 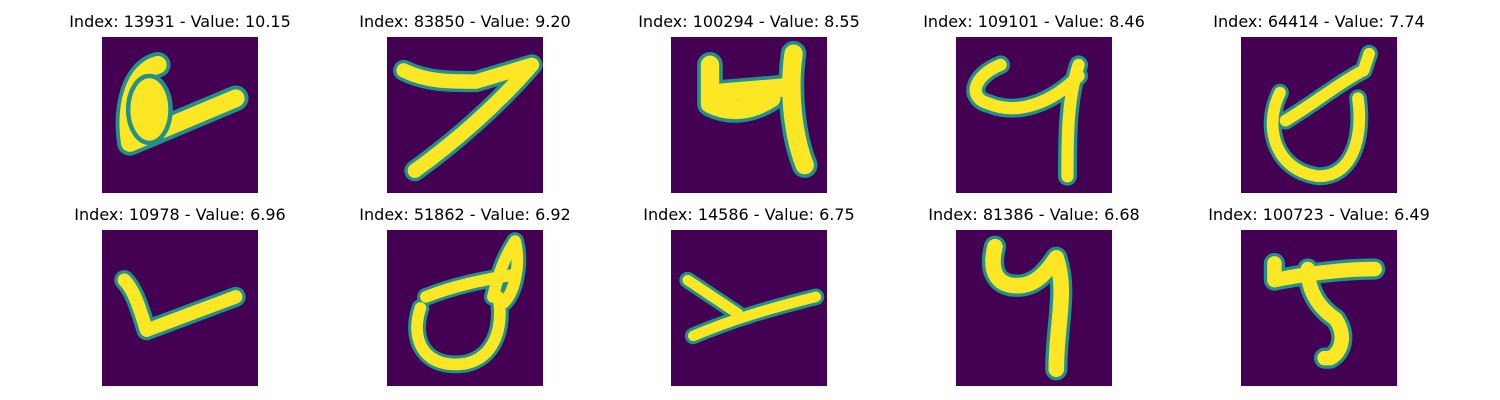 I want to click on panel-title: Index: 64414 - Value: 7.74, so click(x=1319, y=21).